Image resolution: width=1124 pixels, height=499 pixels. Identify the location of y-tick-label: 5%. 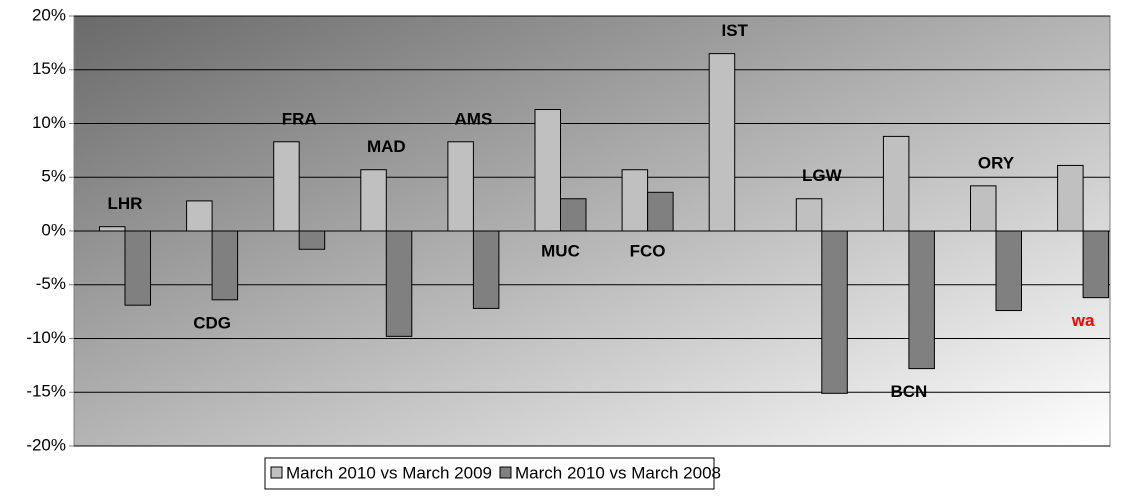
(53, 176).